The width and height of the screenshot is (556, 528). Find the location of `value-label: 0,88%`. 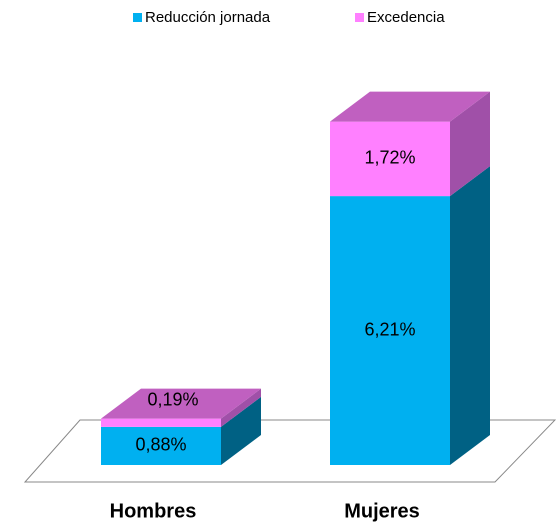

value-label: 0,88% is located at coordinates (160, 445).